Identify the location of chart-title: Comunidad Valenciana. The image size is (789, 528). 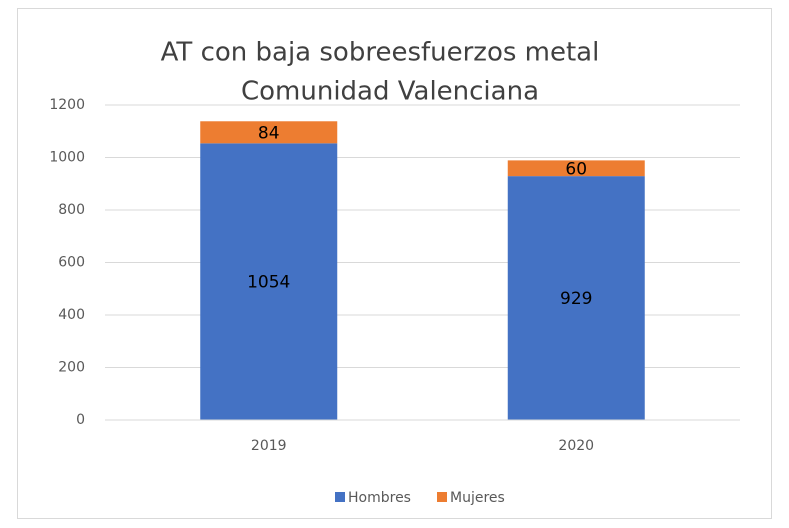
(390, 92).